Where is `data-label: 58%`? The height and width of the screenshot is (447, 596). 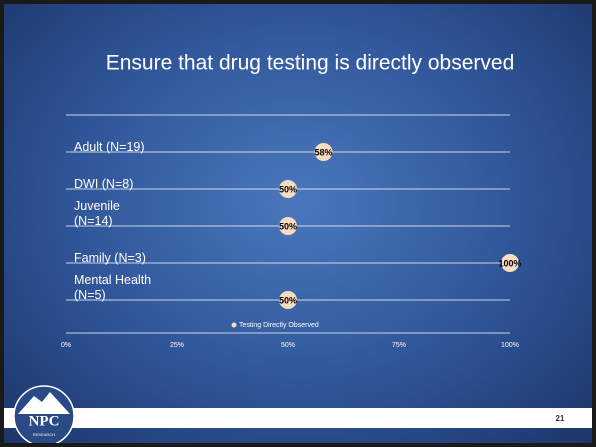
data-label: 58% is located at coordinates (324, 152).